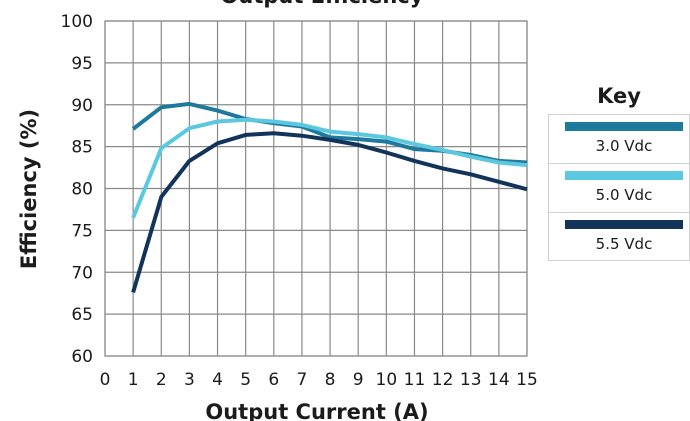 This screenshot has height=421, width=690. Describe the element at coordinates (189, 380) in the screenshot. I see `x-tick-label: 3` at that location.